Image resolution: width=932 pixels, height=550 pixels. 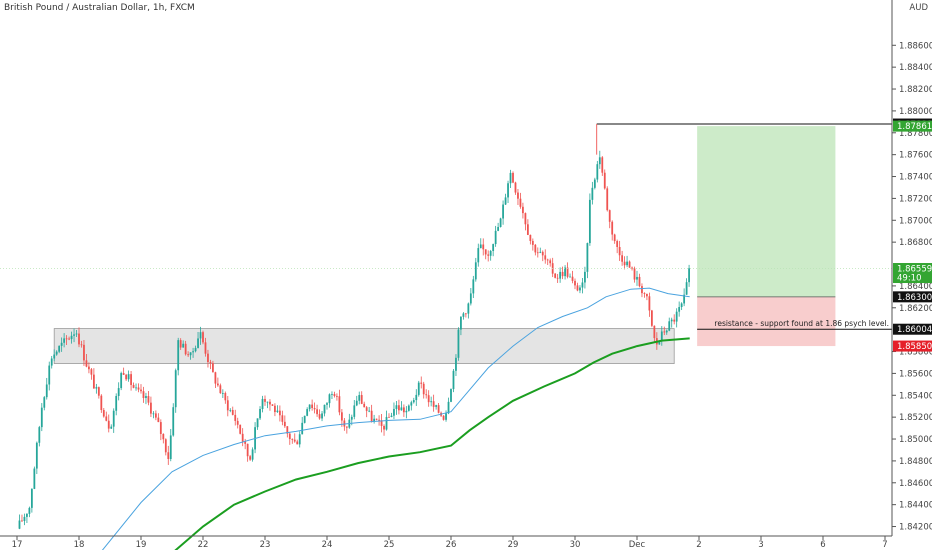 What do you see at coordinates (915, 528) in the screenshot?
I see `y-tick-label: 1.84200` at bounding box center [915, 528].